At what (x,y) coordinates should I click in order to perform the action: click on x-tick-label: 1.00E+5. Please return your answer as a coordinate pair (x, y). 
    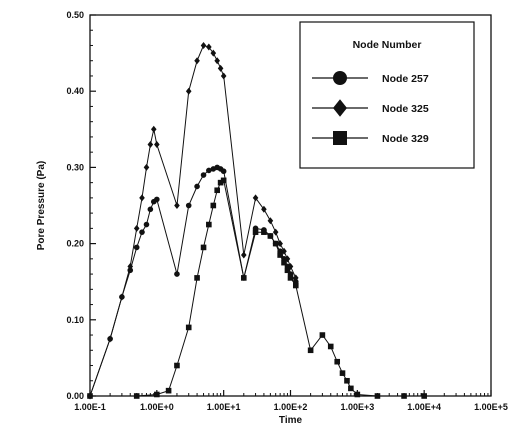
    Looking at the image, I should click on (491, 407).